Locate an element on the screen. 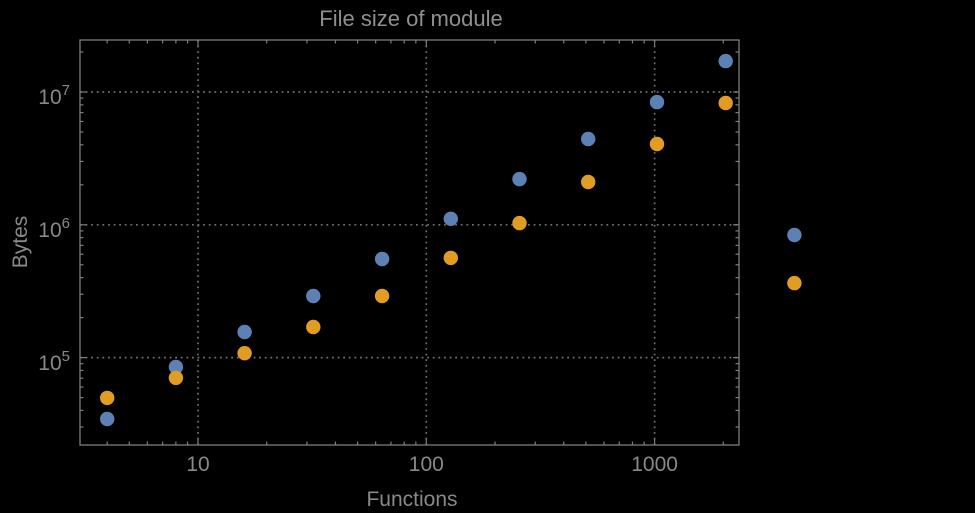  x-tick-label-100: 100 is located at coordinates (426, 464).